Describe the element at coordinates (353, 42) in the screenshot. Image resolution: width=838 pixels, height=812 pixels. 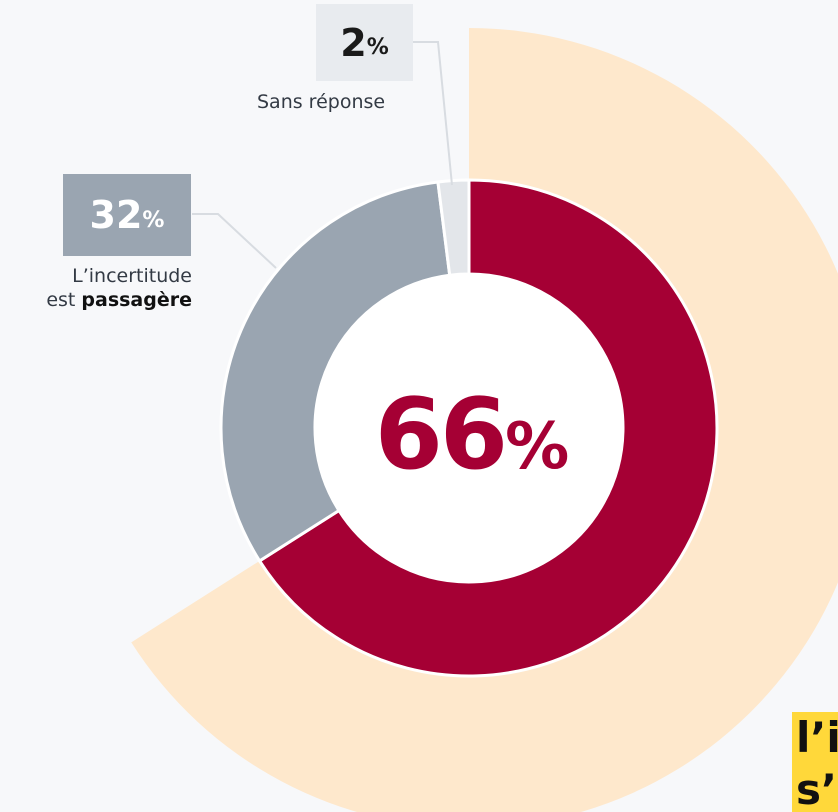
I see `no-answer-value: 2` at that location.